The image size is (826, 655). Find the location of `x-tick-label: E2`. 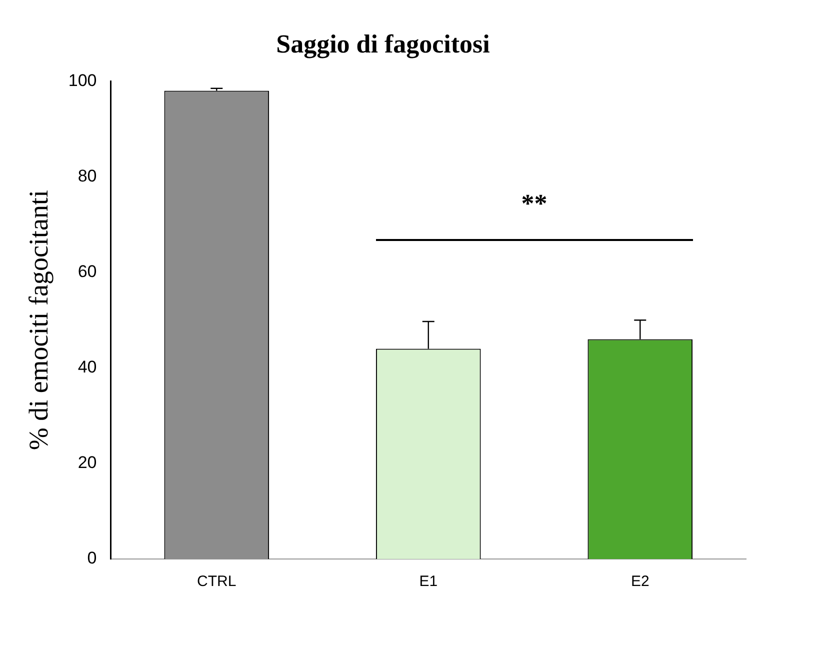

x-tick-label: E2 is located at coordinates (640, 581).